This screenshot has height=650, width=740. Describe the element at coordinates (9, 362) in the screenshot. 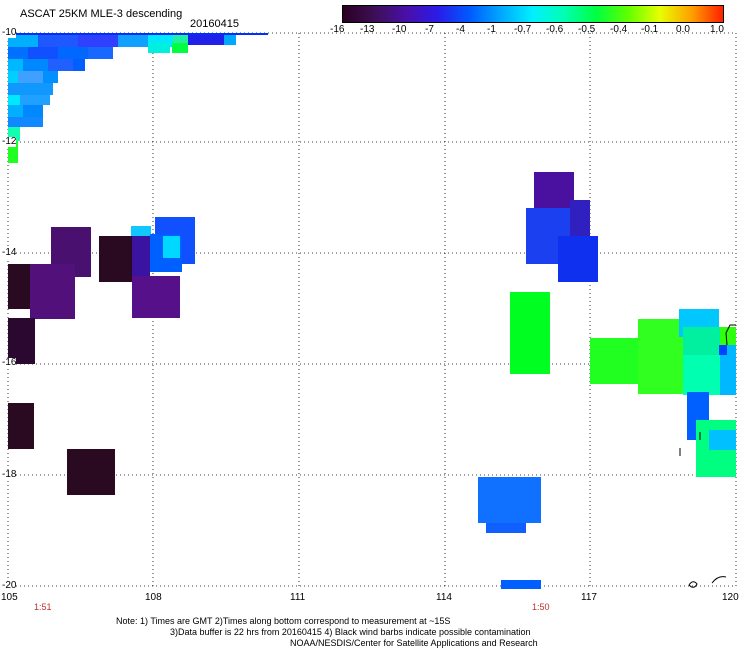

I see `lat-label: -16` at that location.